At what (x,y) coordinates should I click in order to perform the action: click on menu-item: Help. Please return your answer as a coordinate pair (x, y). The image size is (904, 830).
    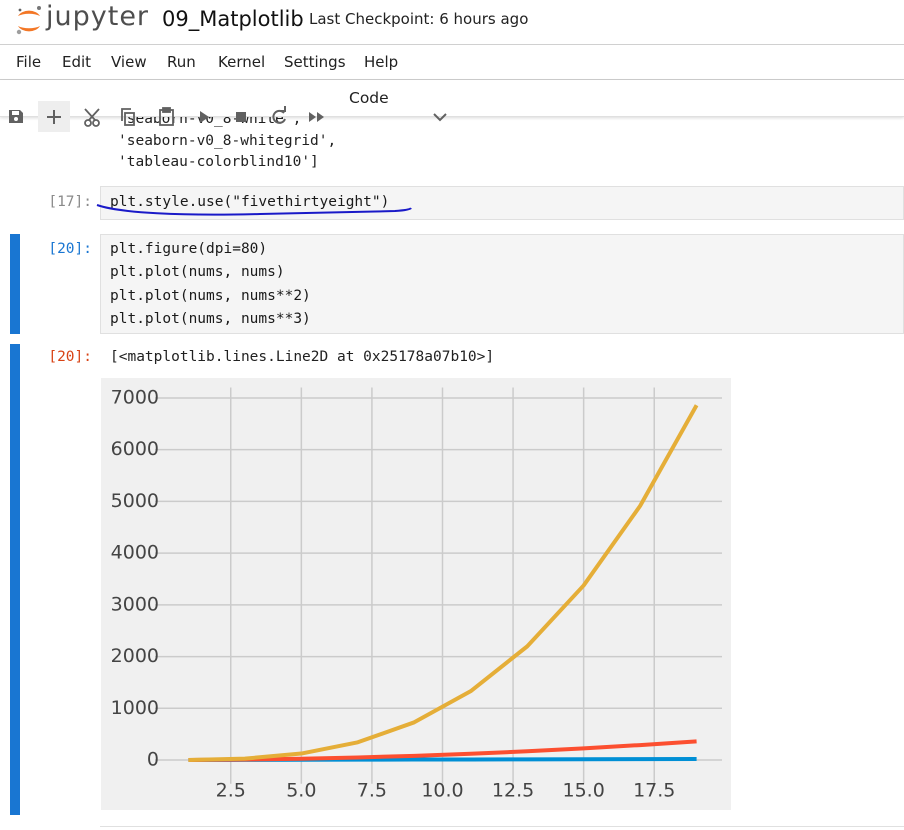
    Looking at the image, I should click on (381, 62).